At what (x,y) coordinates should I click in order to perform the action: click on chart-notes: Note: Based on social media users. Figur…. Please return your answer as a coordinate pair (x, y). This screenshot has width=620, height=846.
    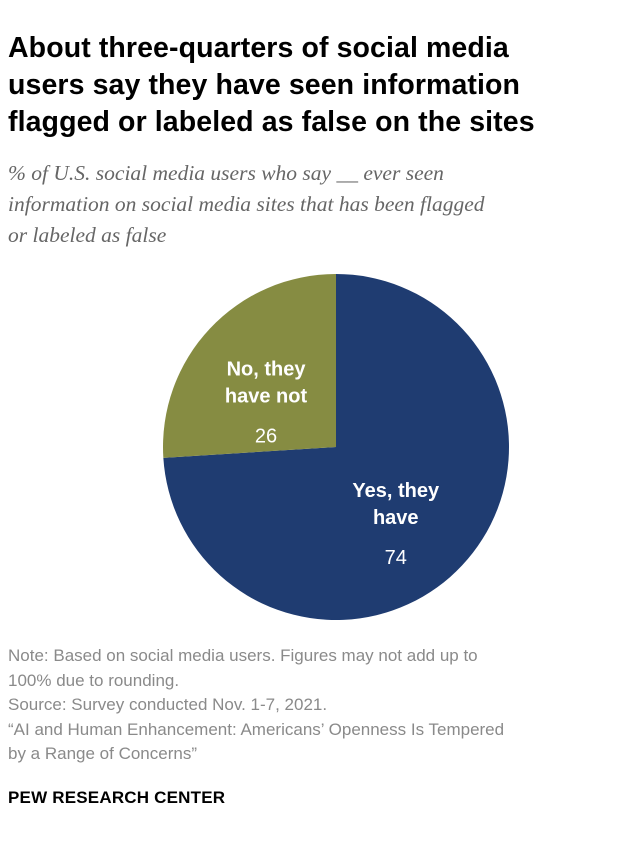
    Looking at the image, I should click on (313, 705).